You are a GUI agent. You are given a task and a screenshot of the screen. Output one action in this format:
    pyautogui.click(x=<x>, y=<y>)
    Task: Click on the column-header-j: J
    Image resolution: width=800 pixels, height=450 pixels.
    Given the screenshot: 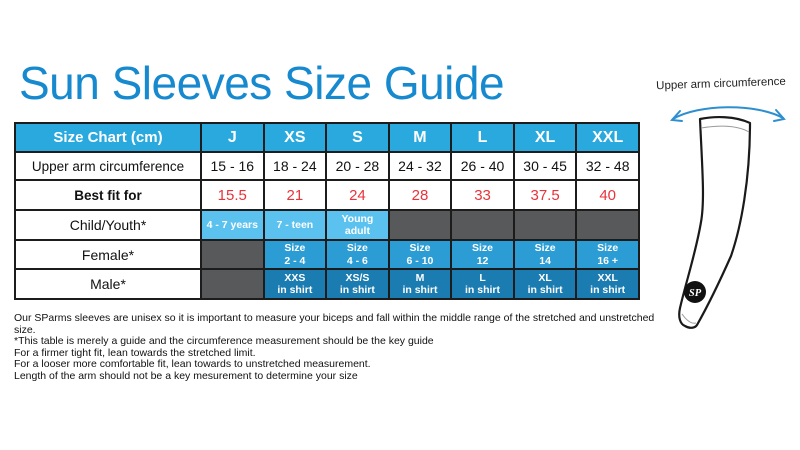 What is the action you would take?
    pyautogui.click(x=232, y=137)
    